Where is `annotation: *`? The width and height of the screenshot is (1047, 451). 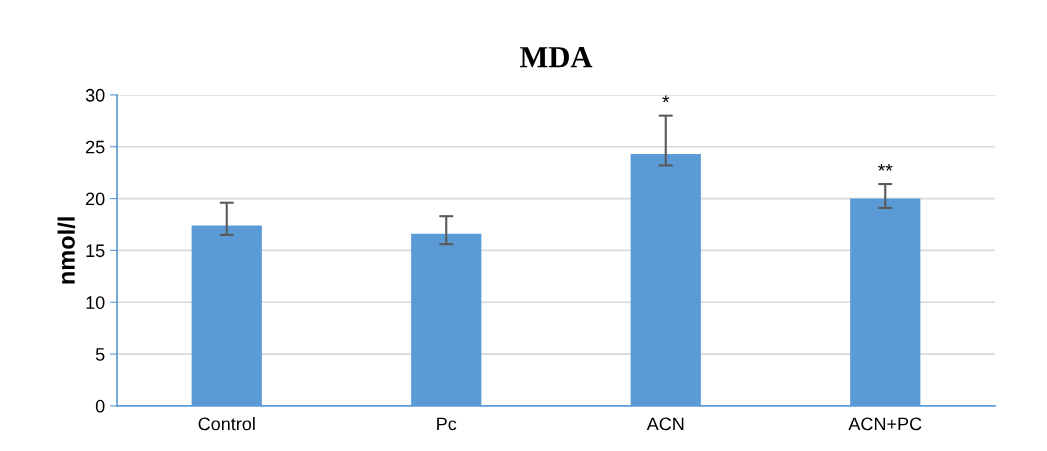
annotation: * is located at coordinates (666, 99).